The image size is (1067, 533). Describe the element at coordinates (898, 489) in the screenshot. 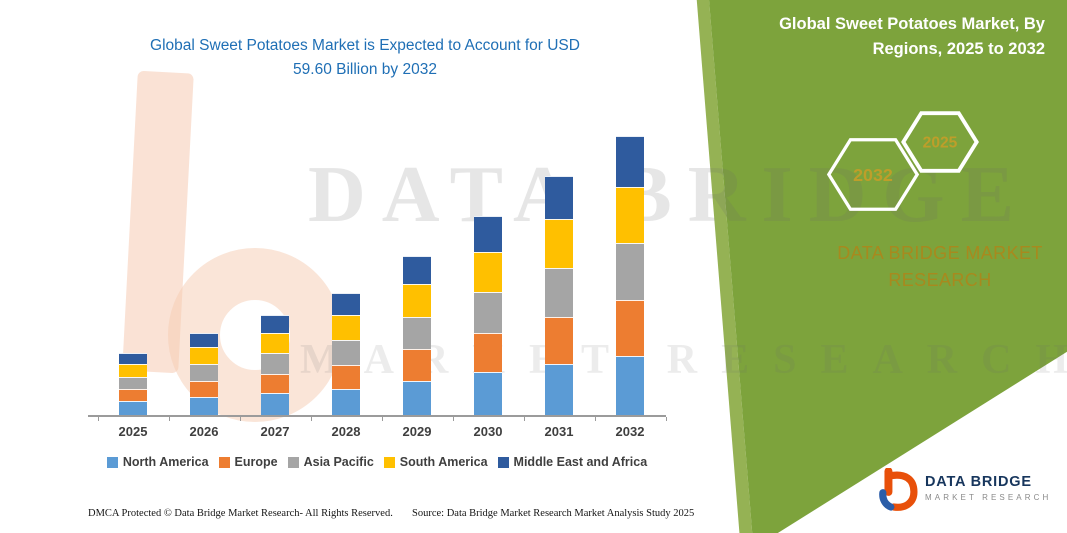

I see `data-bridge-b-icon` at that location.